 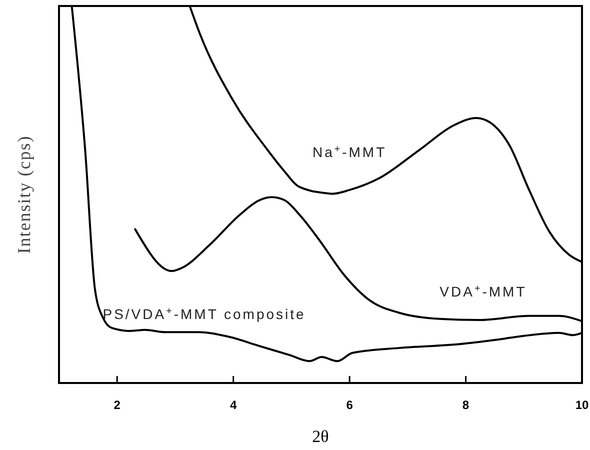 I want to click on series-label: PS/VDA$^{+}$-MMT composite, so click(x=204, y=313).